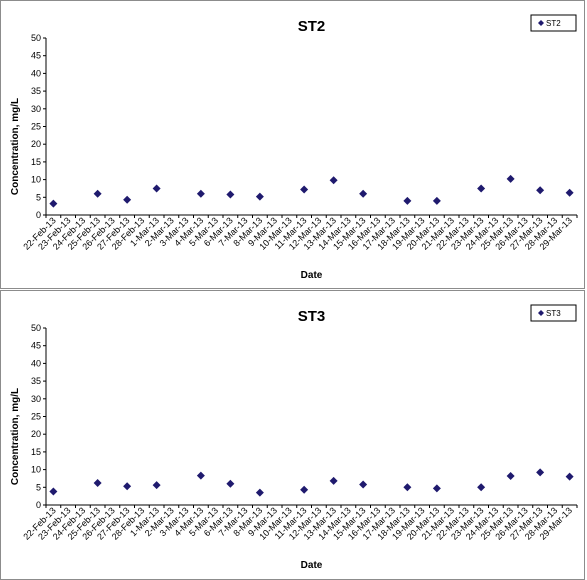  Describe the element at coordinates (312, 316) in the screenshot. I see `chart-title: ST3` at that location.